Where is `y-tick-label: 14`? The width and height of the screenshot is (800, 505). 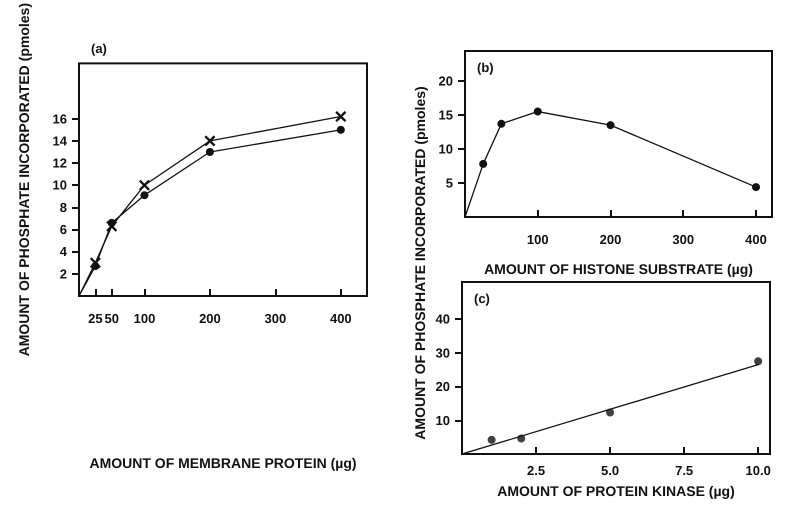
y-tick-label: 14 is located at coordinates (60, 140).